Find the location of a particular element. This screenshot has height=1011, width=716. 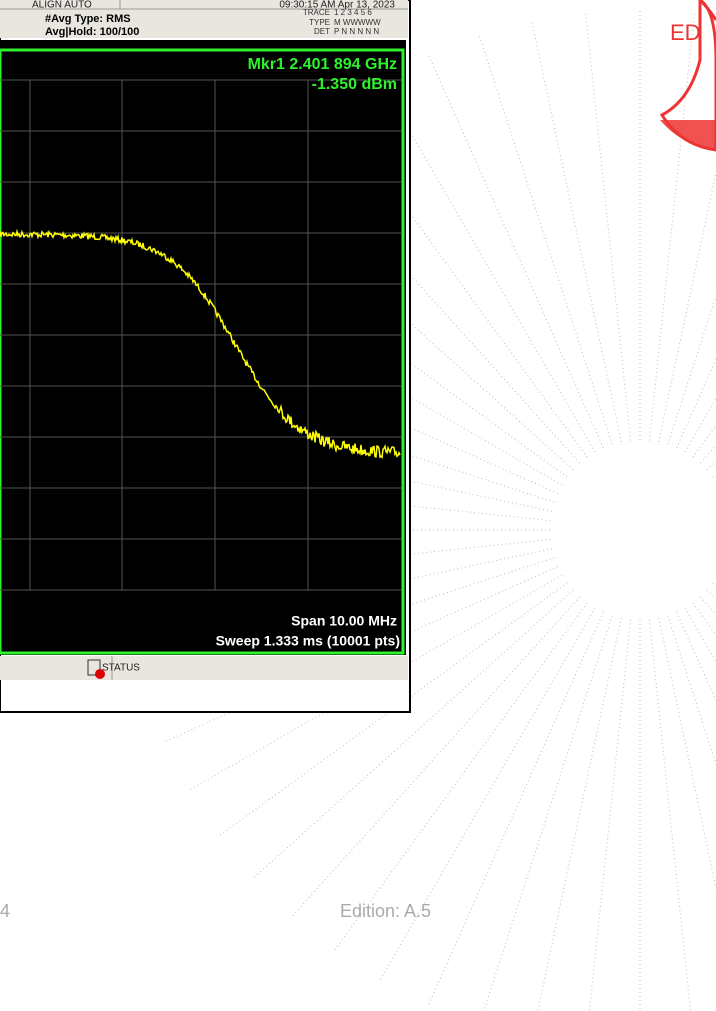

page-number: 4 is located at coordinates (5, 911).